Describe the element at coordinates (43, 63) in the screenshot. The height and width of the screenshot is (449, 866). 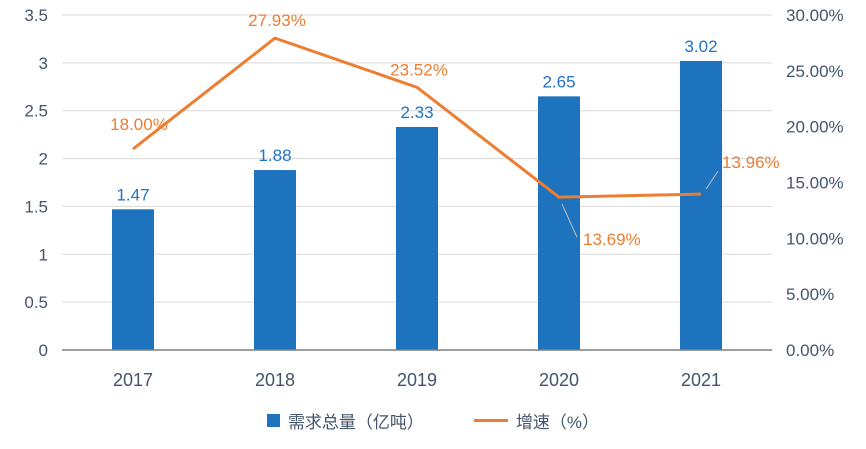
I see `left-axis-tick: 3` at that location.